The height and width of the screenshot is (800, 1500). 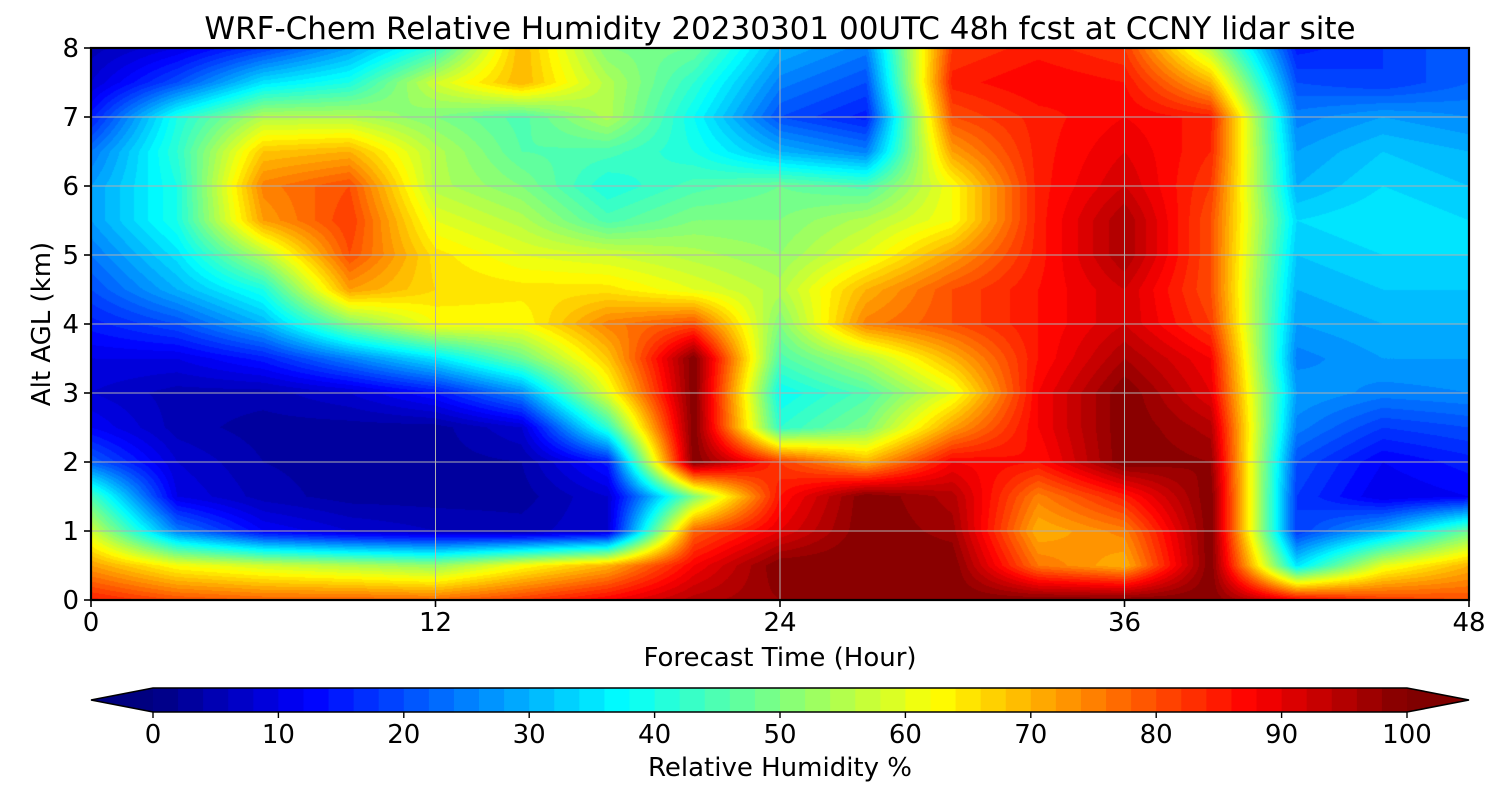 I want to click on colorbar-tick-label: 100, so click(x=1407, y=735).